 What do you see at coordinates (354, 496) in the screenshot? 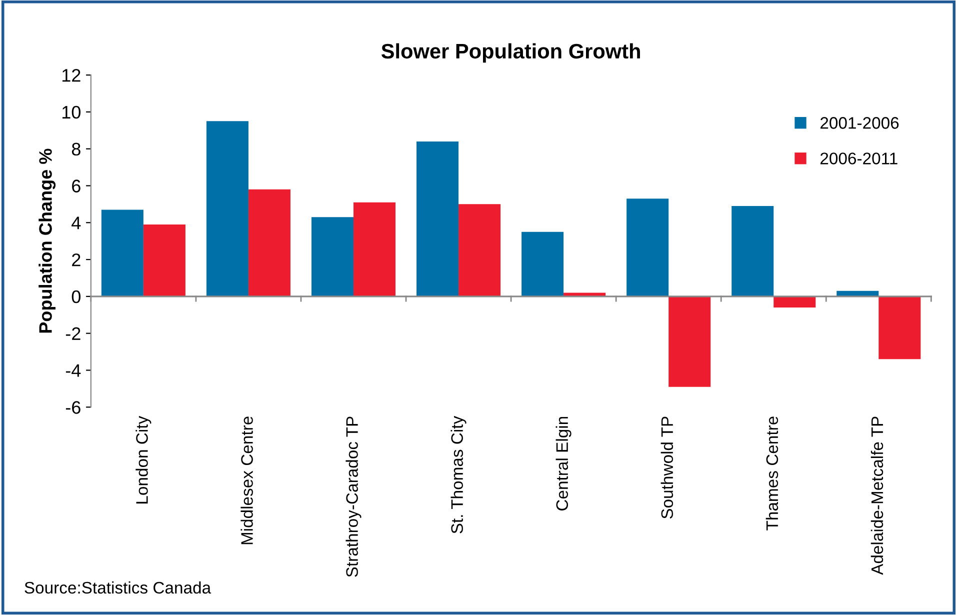
I see `x-tick-label: Strathroy-Caradoc TP` at bounding box center [354, 496].